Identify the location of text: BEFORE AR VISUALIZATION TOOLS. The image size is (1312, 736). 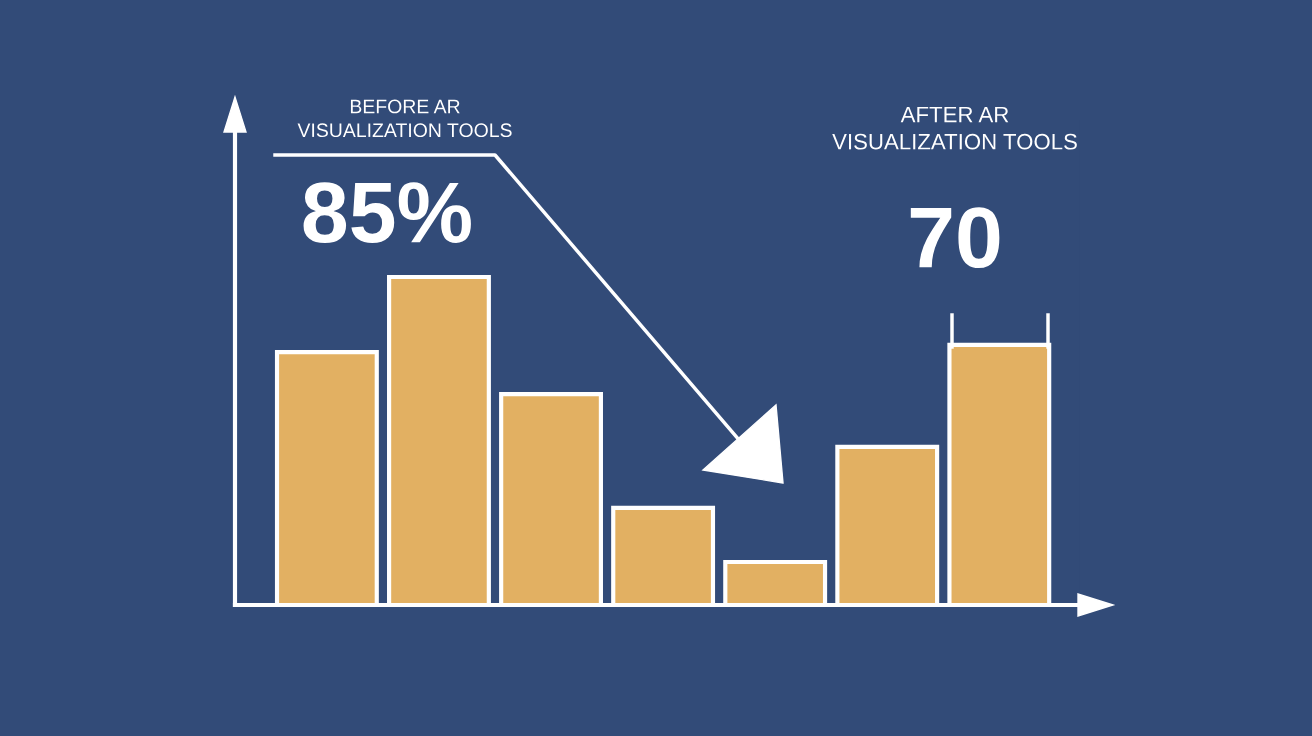
(404, 118).